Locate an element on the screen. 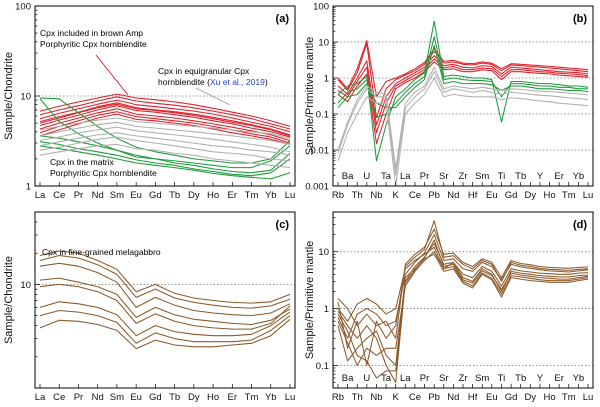 This screenshot has height=407, width=600. x-tick-label: Nd is located at coordinates (453, 195).